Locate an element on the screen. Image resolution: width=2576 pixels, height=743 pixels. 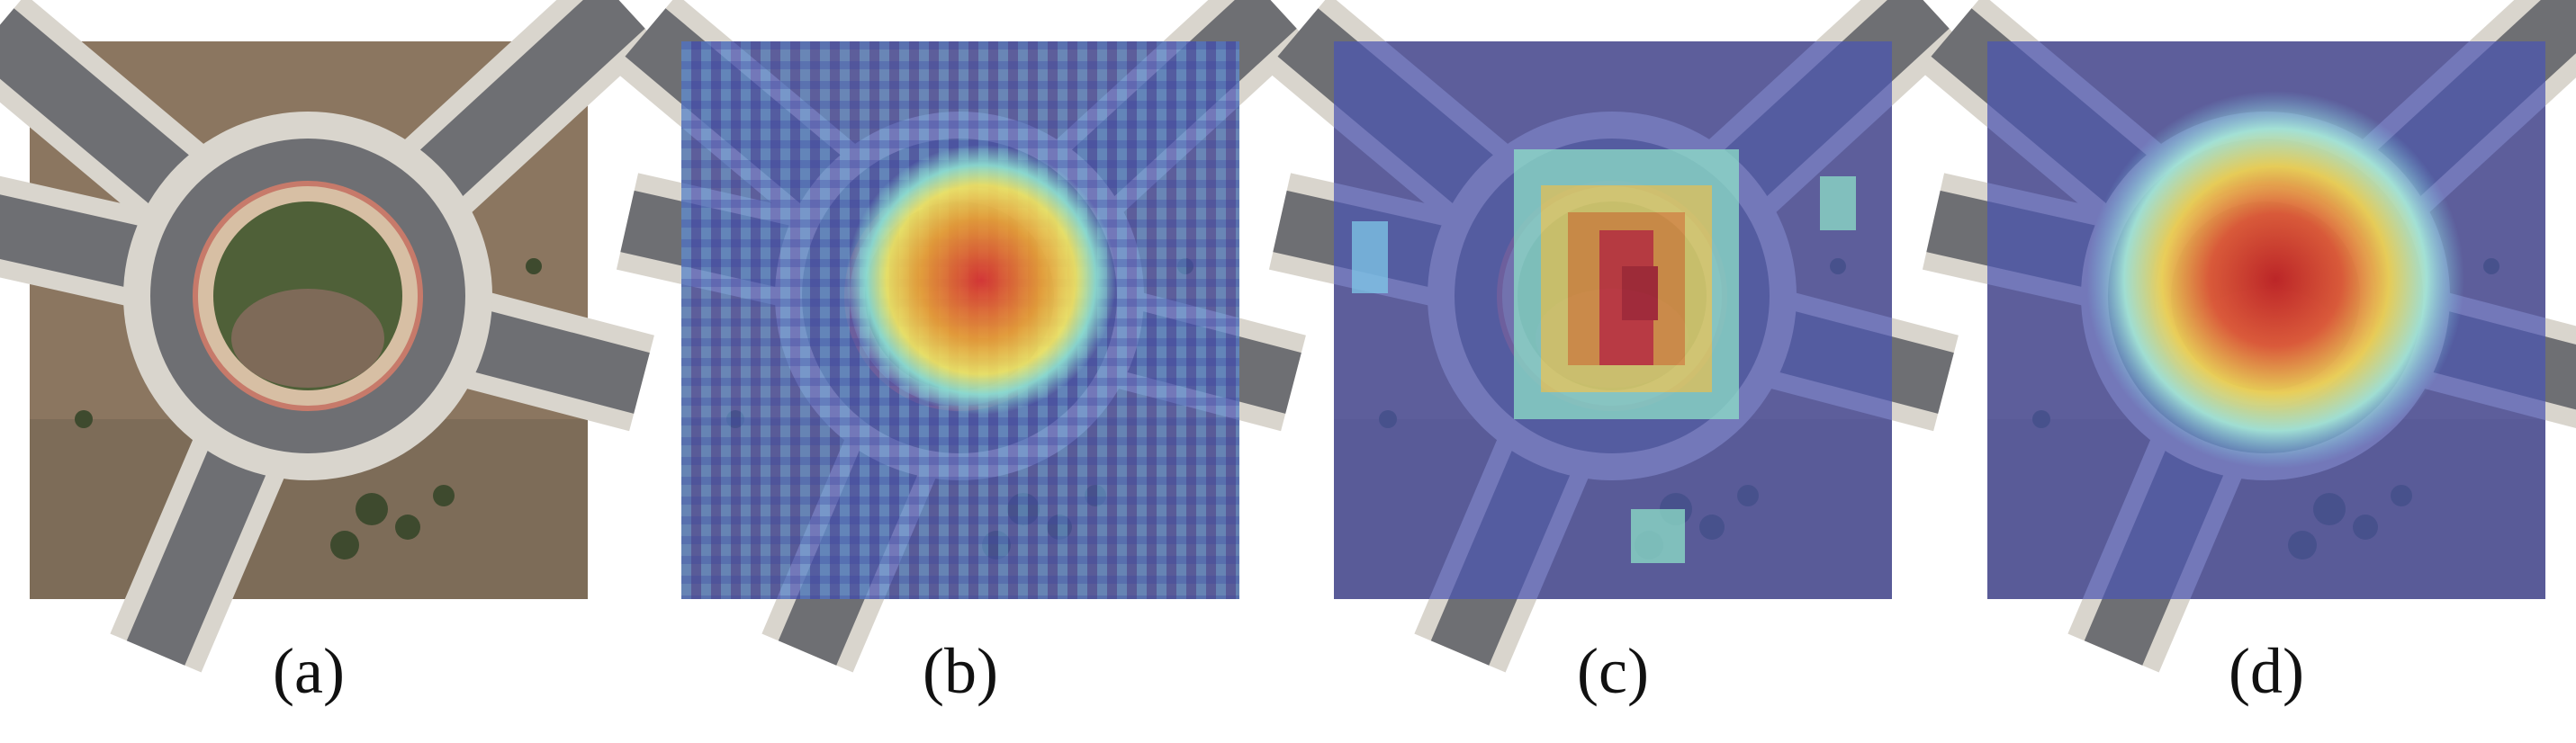
panel-label: (d) is located at coordinates (2266, 671).